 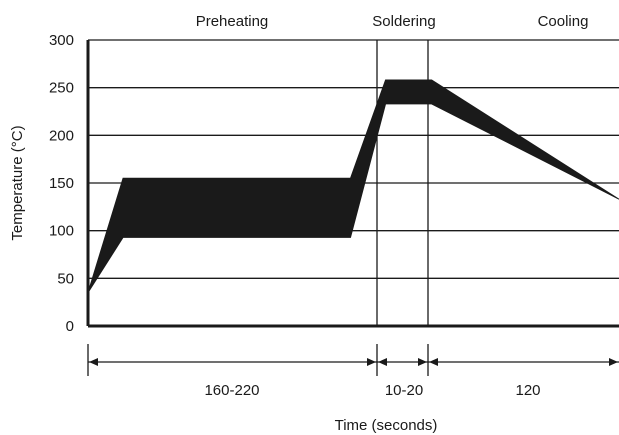 What do you see at coordinates (353, 360) in the screenshot?
I see `duration-dimension-lines` at bounding box center [353, 360].